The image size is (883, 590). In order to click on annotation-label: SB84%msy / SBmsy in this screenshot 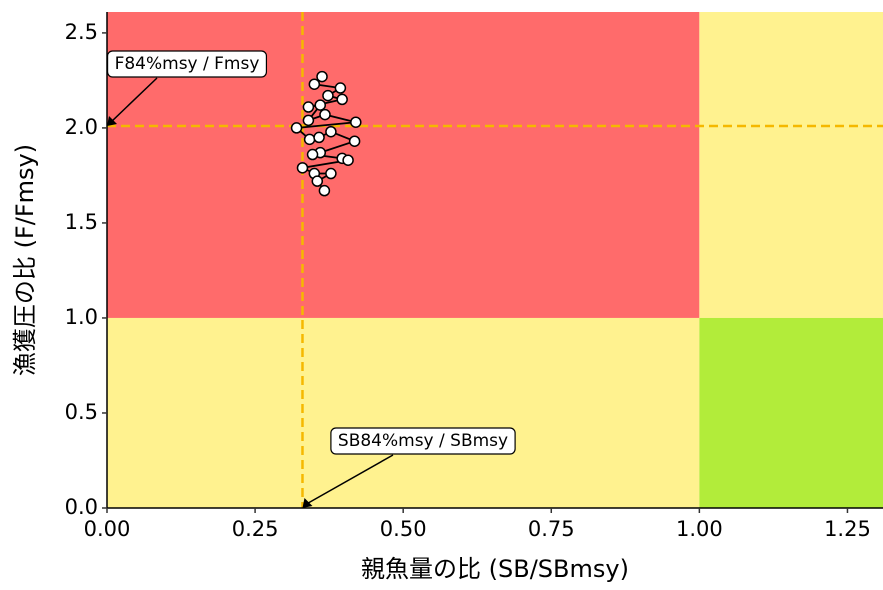, I will do `click(423, 441)`.